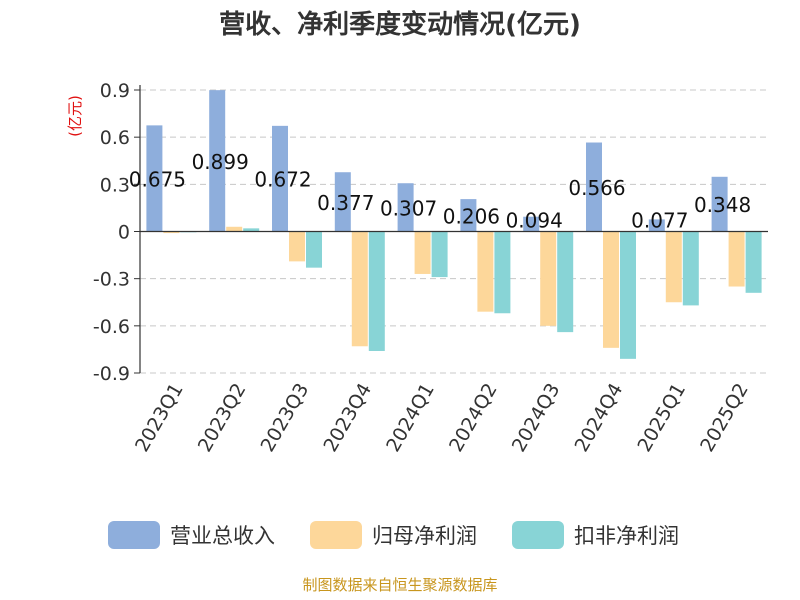 The width and height of the screenshot is (800, 600). Describe the element at coordinates (124, 233) in the screenshot. I see `y-tick-label: 0` at that location.